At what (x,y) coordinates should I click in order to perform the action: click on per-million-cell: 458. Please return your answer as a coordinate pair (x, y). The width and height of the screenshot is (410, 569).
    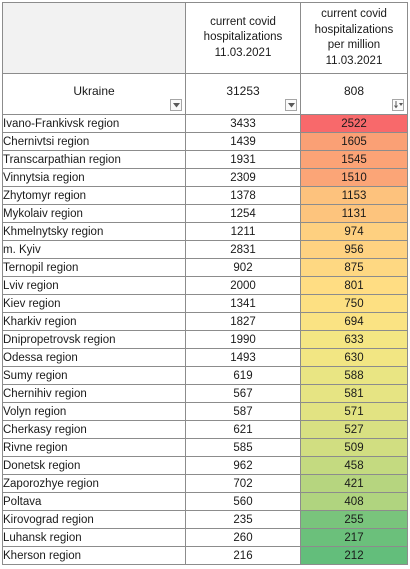
    Looking at the image, I should click on (354, 465).